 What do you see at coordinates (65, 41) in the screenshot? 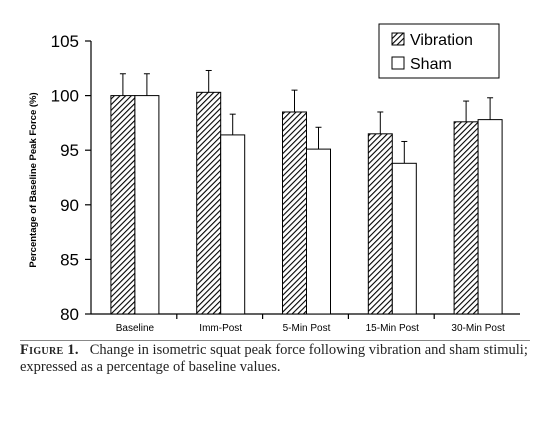
I see `y-tick-label: 105` at bounding box center [65, 41].